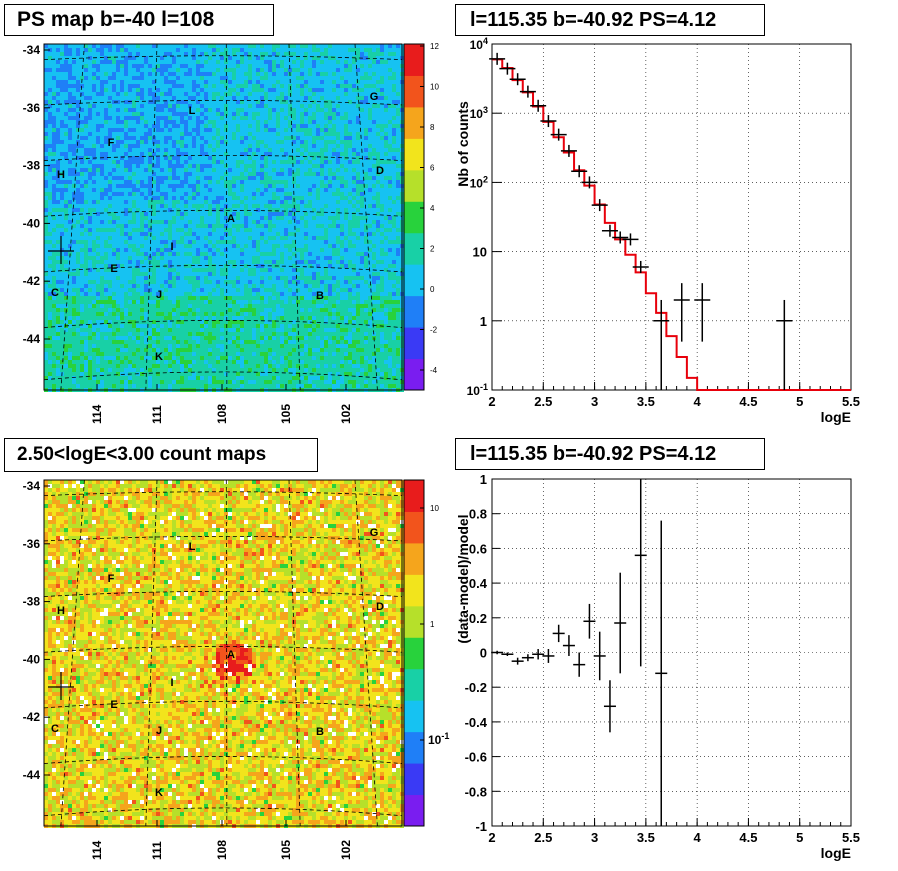  What do you see at coordinates (346, 850) in the screenshot?
I see `x-tick-label: 102` at bounding box center [346, 850].